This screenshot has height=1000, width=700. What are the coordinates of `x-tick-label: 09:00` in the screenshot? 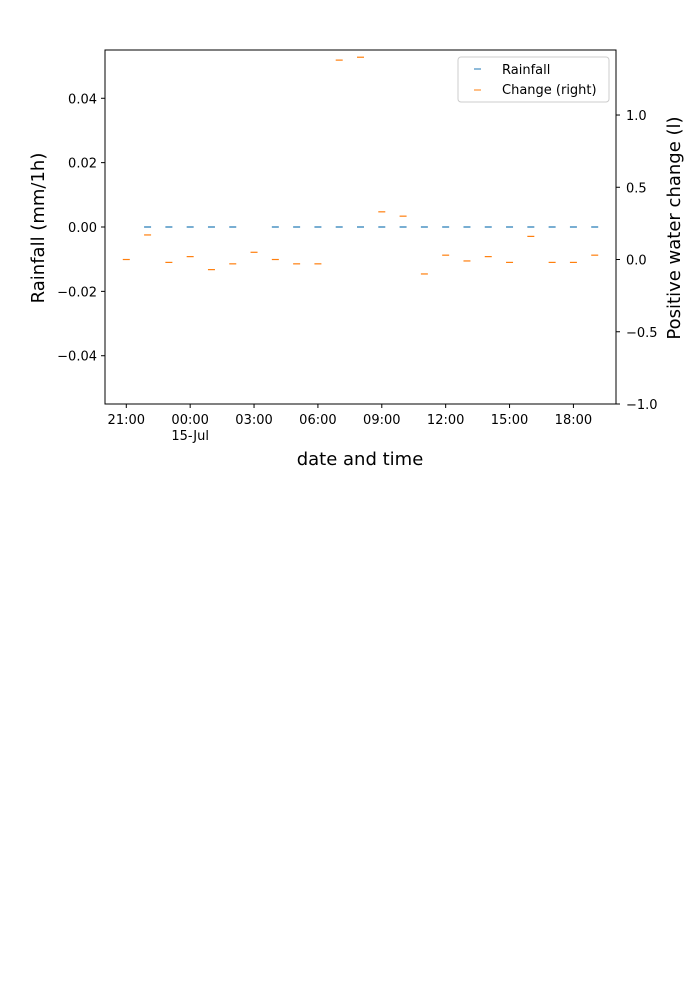 It's located at (381, 420).